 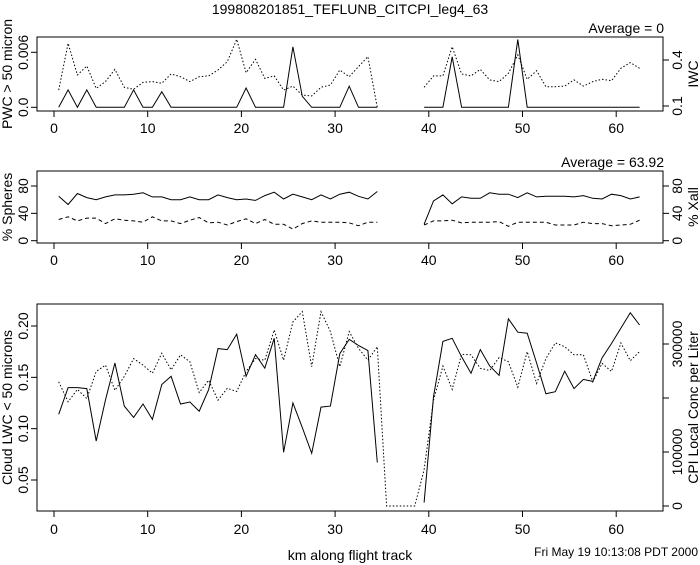 What do you see at coordinates (350, 9) in the screenshot?
I see `chart-title: 199808201851_TEFLUNB_CITCPI_leg4_63` at bounding box center [350, 9].